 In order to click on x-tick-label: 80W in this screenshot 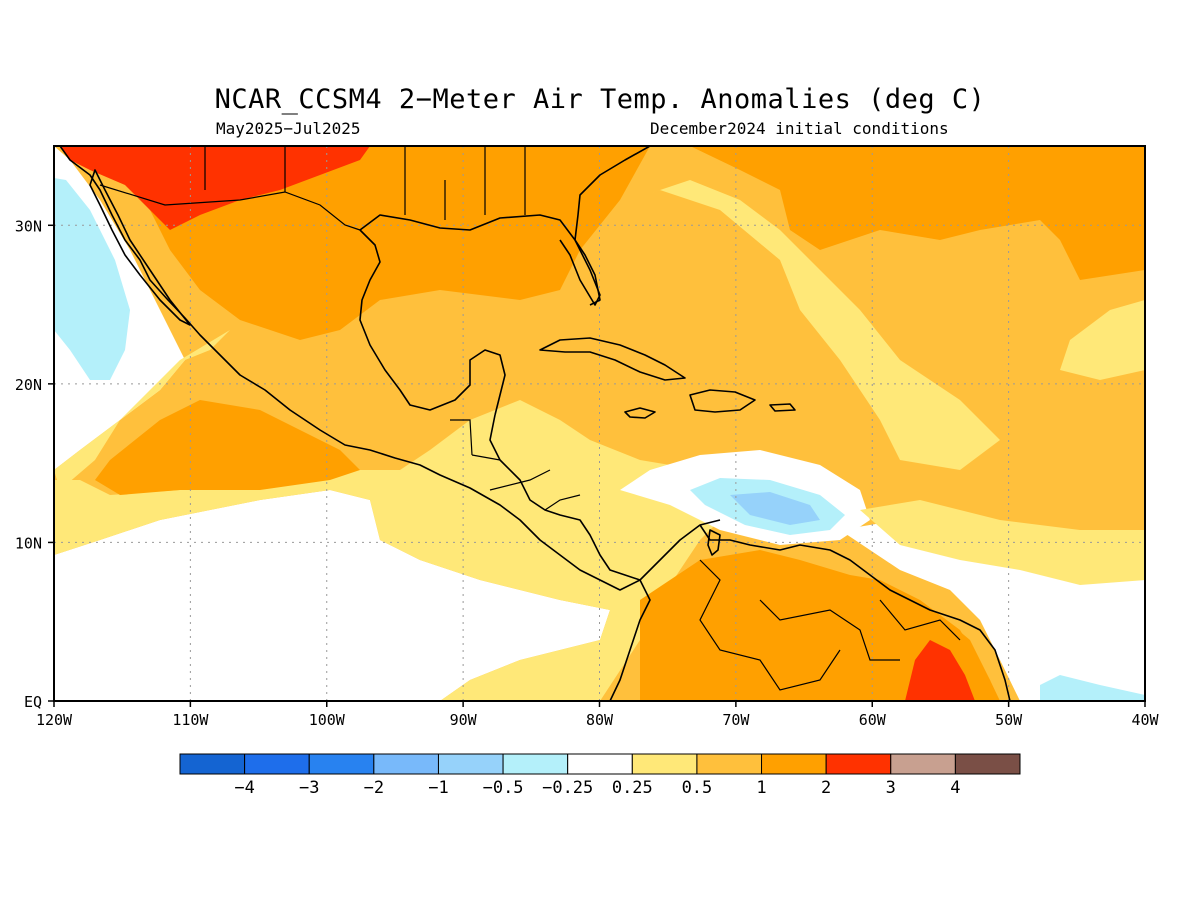, I will do `click(600, 720)`.